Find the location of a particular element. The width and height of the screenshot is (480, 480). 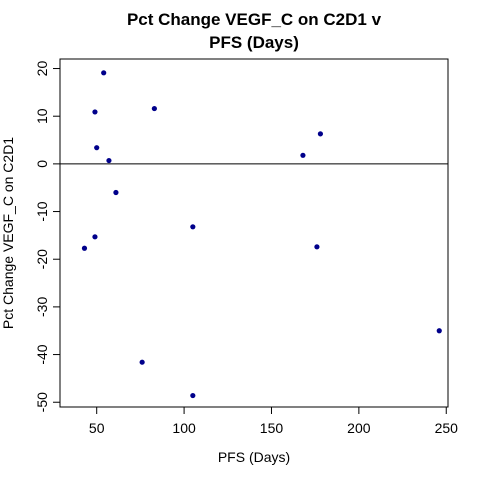

y-tick-label: -30 is located at coordinates (42, 307).